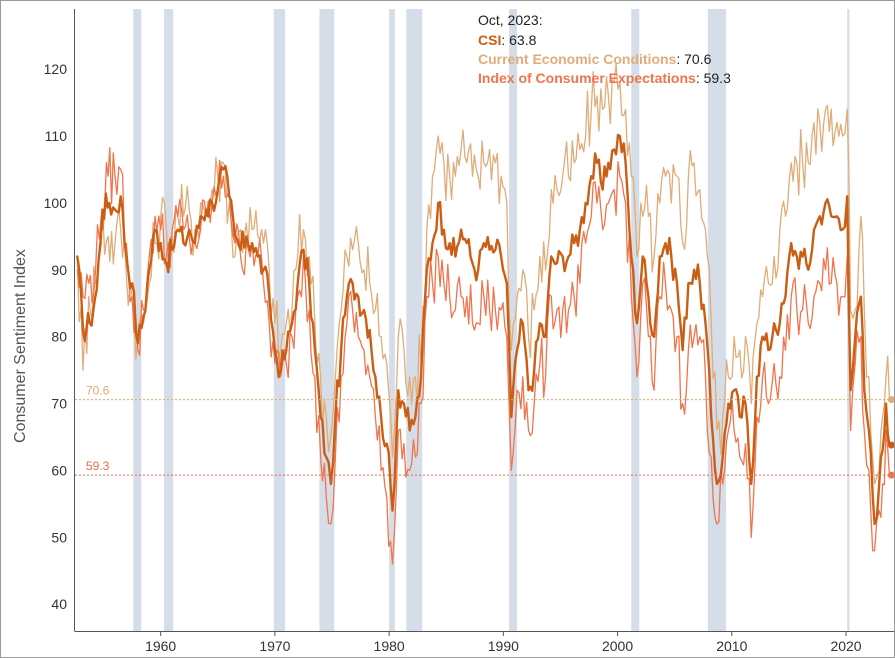  I want to click on reference-label: 59.3, so click(98, 466).